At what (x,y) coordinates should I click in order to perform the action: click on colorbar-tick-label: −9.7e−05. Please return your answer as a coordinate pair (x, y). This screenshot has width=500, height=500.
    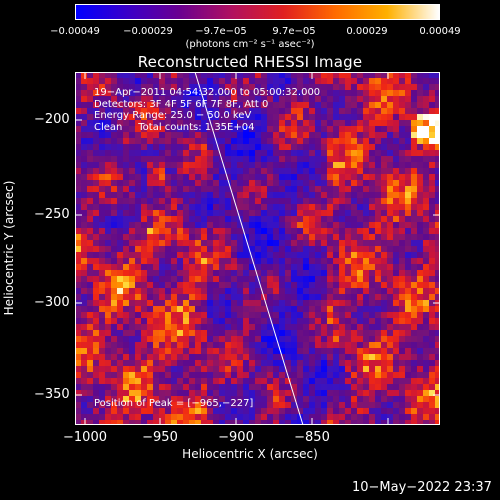
    Looking at the image, I should click on (221, 31).